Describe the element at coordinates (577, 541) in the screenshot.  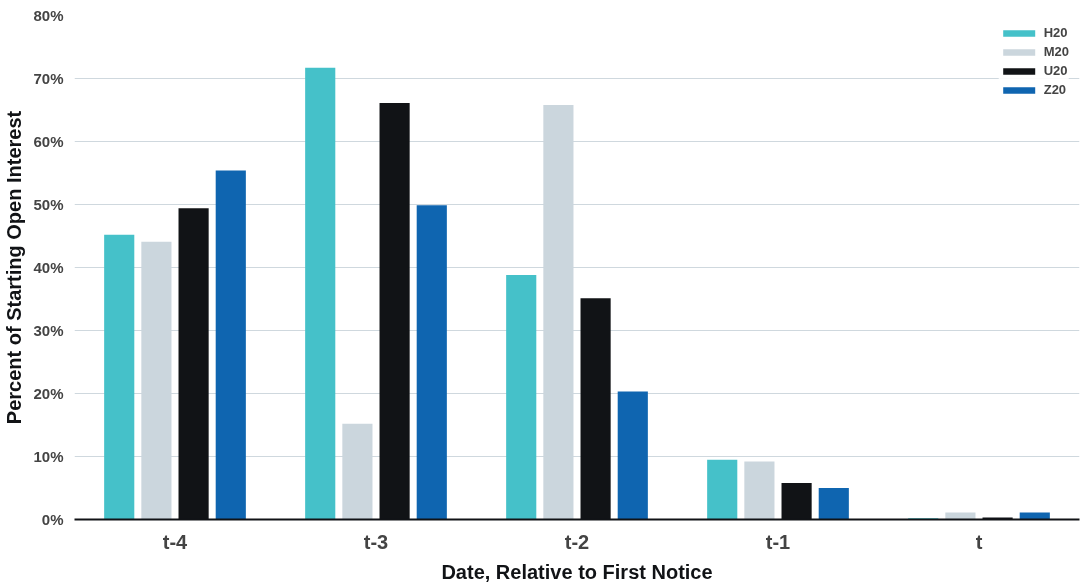
I see `x-tick-label: t-2` at that location.